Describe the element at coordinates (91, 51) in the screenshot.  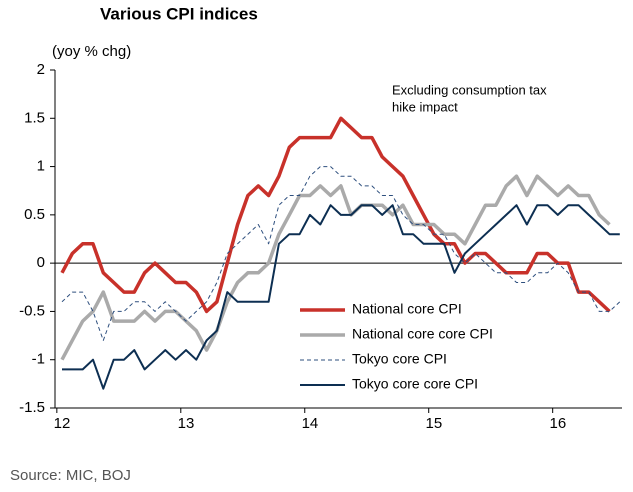
I see `y-axis-label: (yoy % chg)` at that location.